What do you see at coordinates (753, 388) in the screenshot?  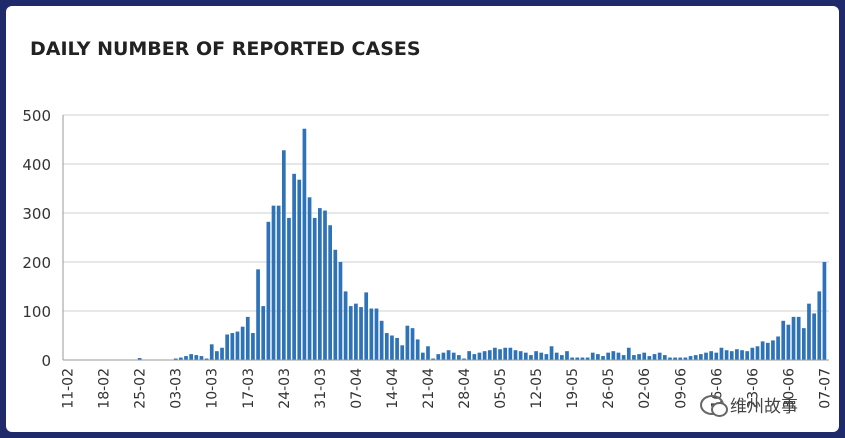 I see `x-tick-label: 23-06` at bounding box center [753, 388].